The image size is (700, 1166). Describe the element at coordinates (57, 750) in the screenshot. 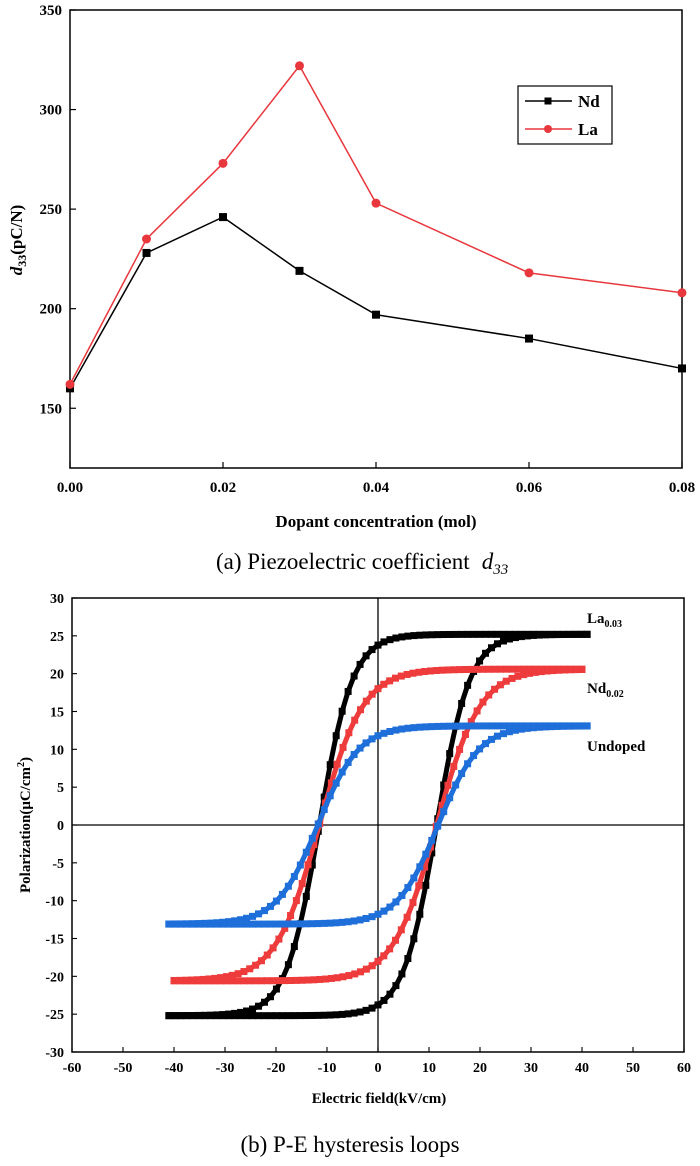

I see `y-tick-label: 10` at that location.